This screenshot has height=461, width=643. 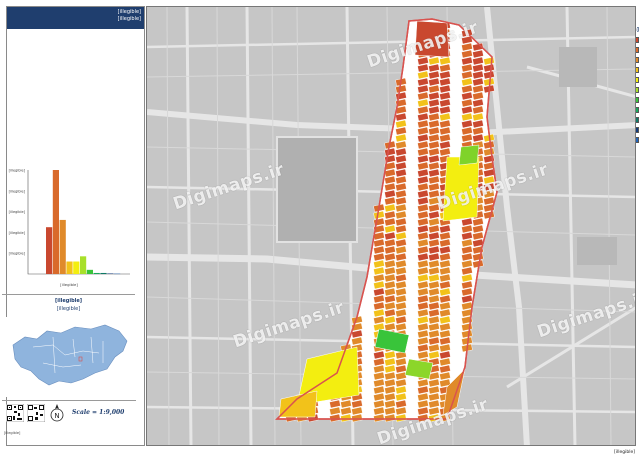 I want to click on locator-highlight, so click(x=80, y=359).